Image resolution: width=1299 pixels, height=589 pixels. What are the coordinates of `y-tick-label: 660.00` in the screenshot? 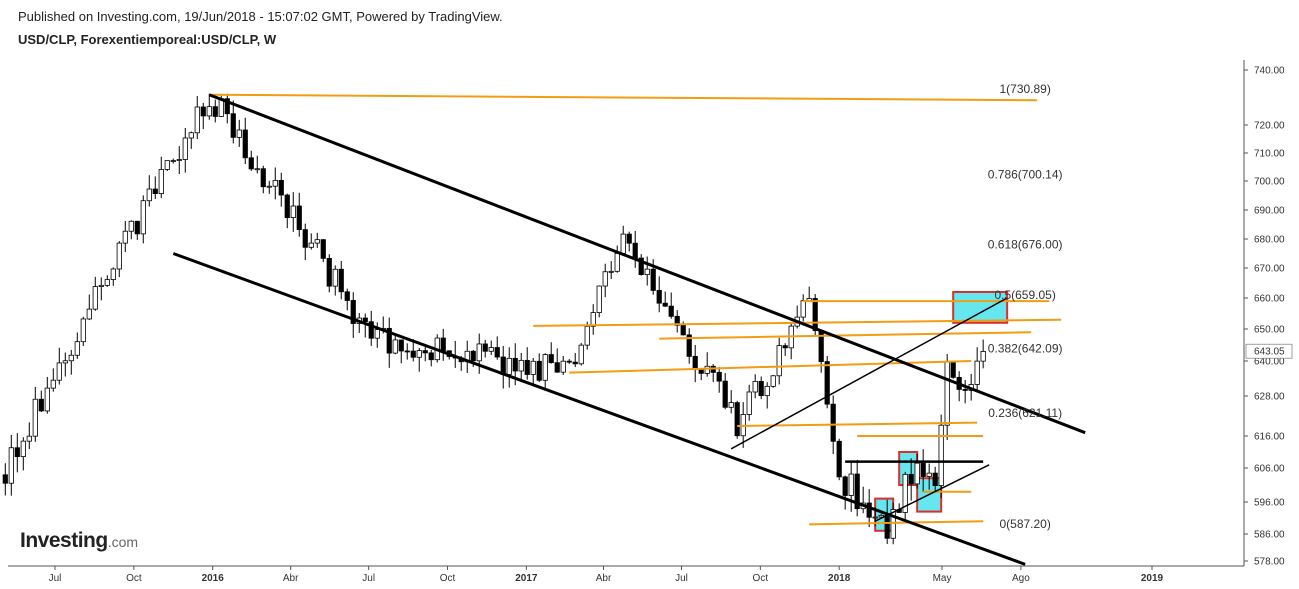 It's located at (1269, 299).